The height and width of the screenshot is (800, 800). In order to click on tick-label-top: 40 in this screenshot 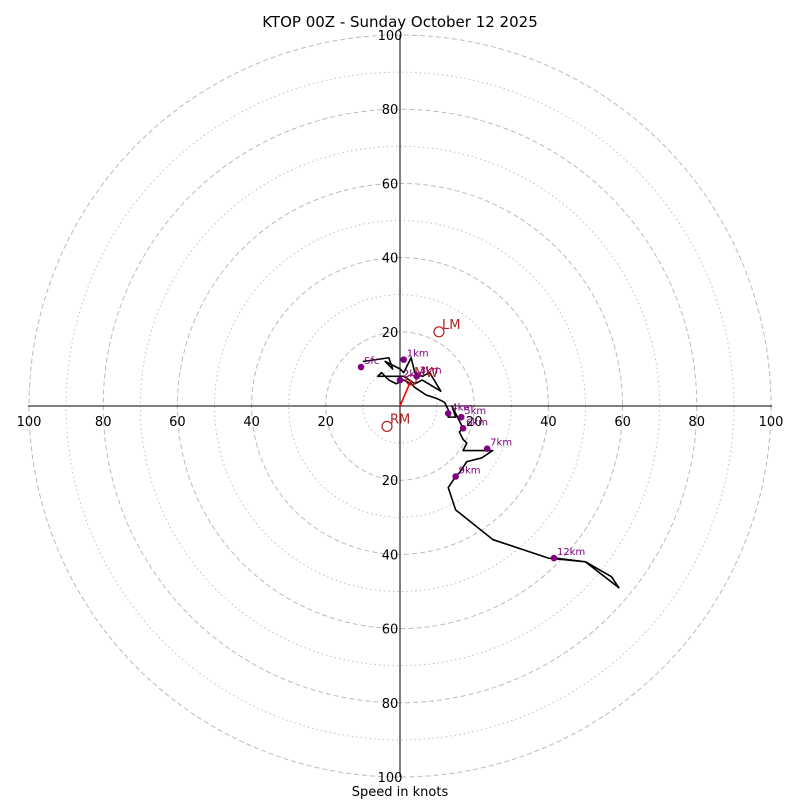, I will do `click(390, 259)`.